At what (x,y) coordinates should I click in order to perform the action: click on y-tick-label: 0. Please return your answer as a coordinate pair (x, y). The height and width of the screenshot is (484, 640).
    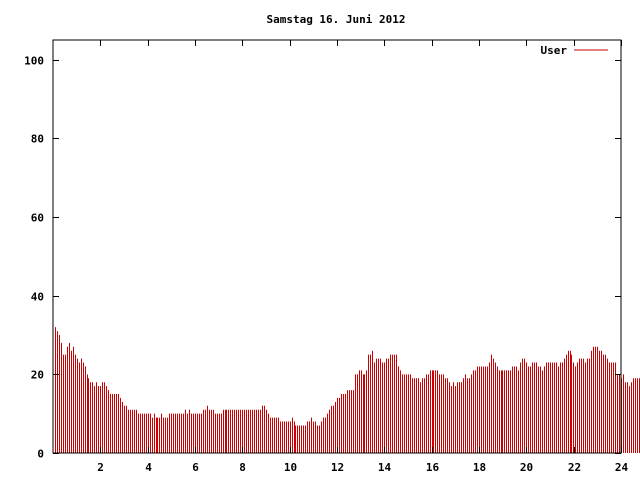
    Looking at the image, I should click on (40, 454).